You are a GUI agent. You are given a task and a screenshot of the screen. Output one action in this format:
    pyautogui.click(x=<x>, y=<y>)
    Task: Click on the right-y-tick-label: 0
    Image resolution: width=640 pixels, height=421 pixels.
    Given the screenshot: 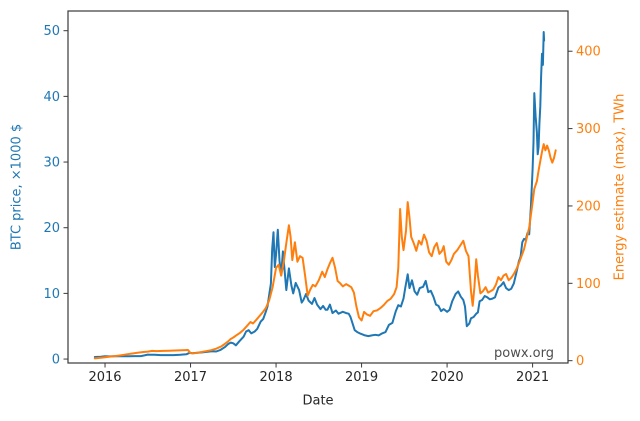 What is the action you would take?
    pyautogui.click(x=580, y=361)
    